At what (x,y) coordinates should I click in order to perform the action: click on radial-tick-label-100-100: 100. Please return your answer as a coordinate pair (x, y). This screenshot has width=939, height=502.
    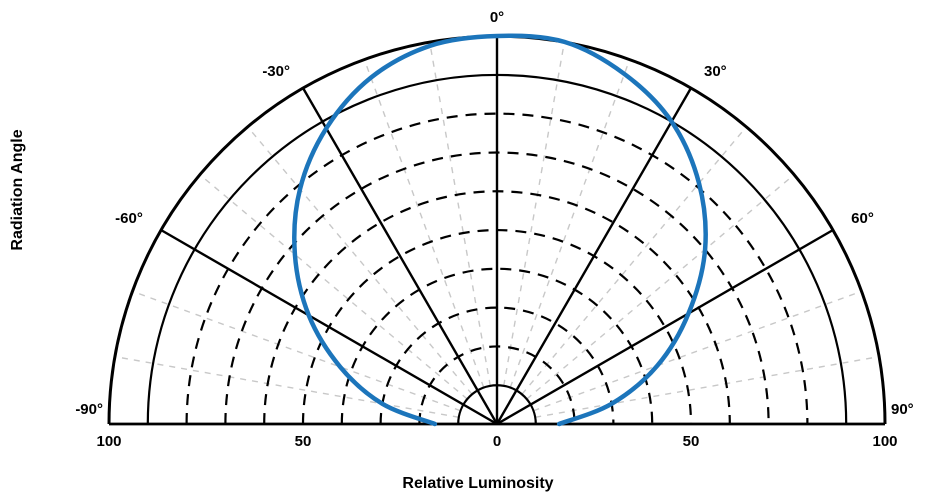
    Looking at the image, I should click on (884, 441).